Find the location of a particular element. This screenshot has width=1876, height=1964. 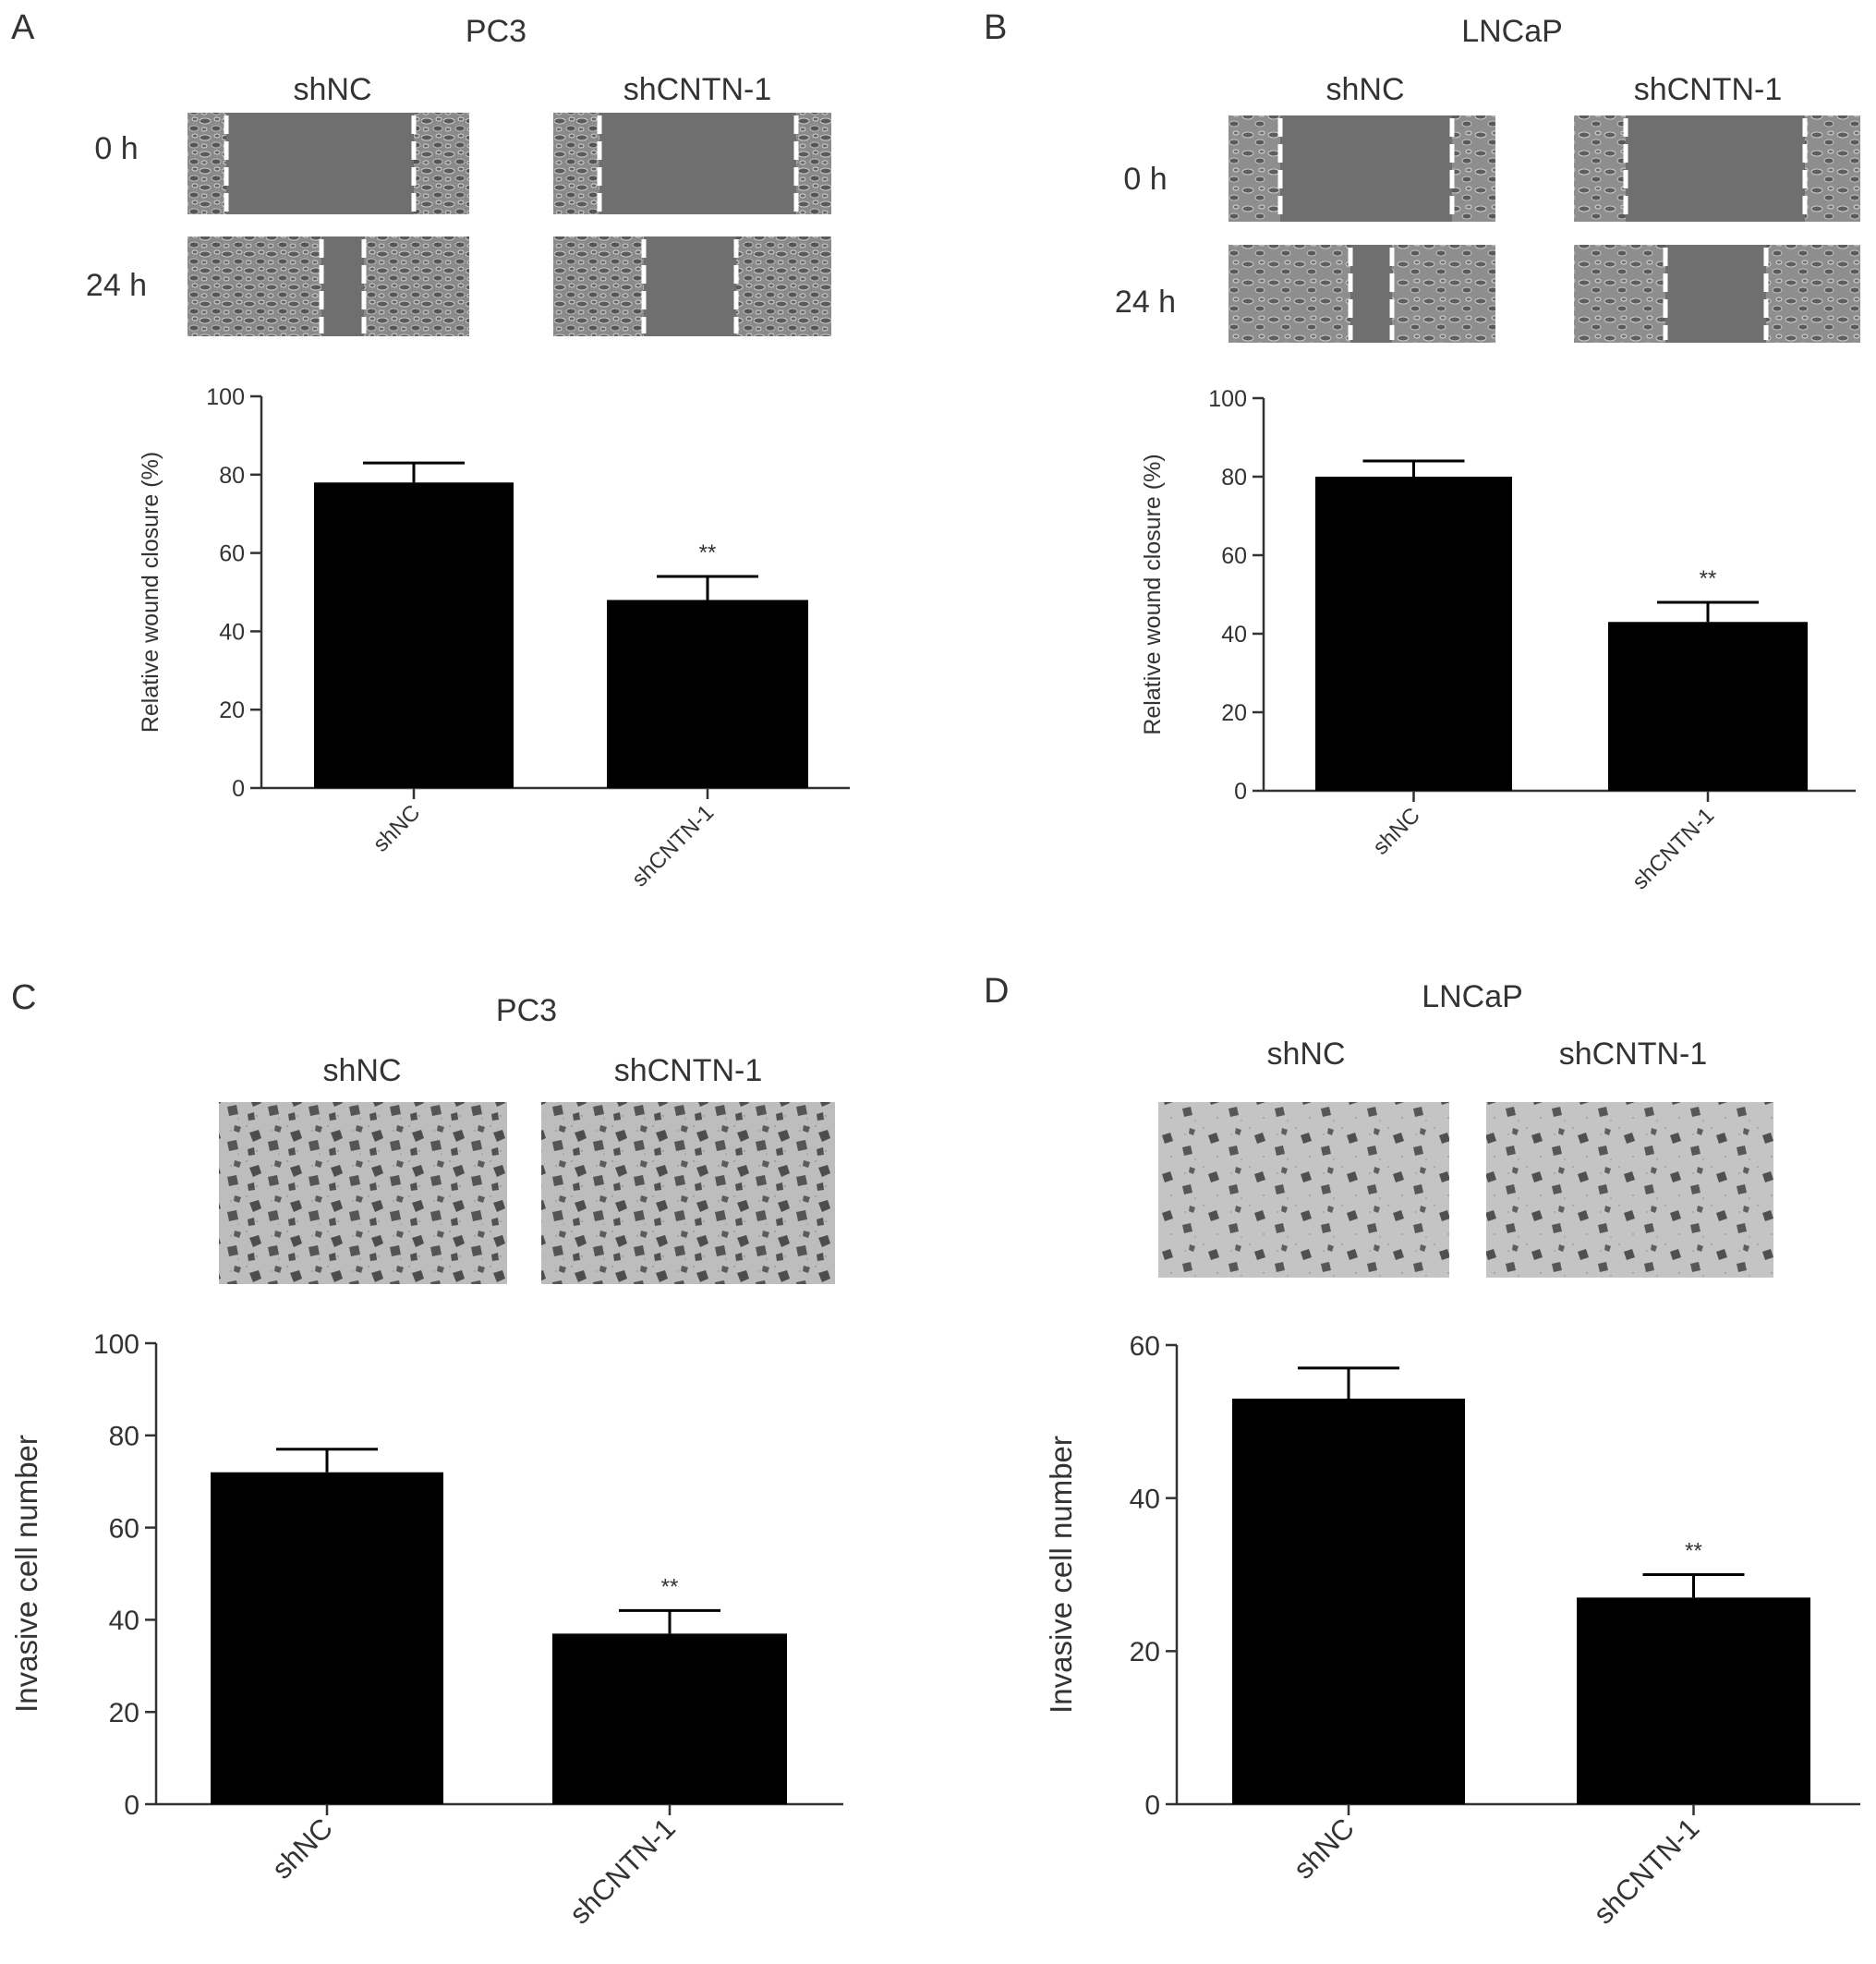

panel-letter: C is located at coordinates (23, 997).